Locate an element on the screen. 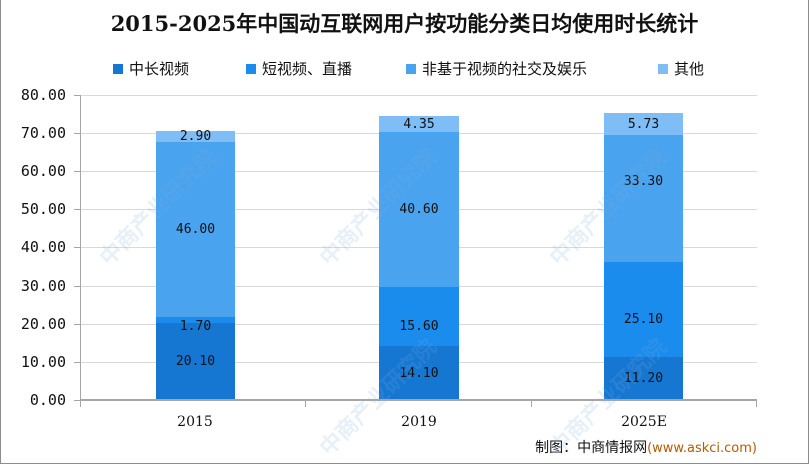 The height and width of the screenshot is (465, 809). bar-segment-long-video: 11.20 is located at coordinates (643, 378).